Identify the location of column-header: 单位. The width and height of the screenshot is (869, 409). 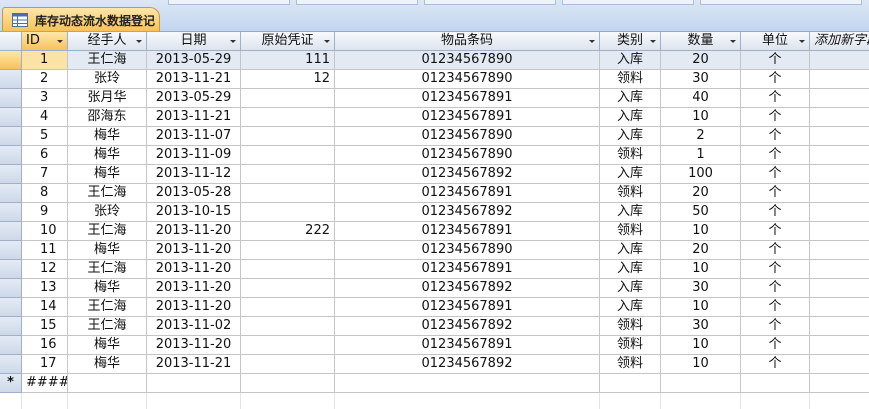
(775, 41).